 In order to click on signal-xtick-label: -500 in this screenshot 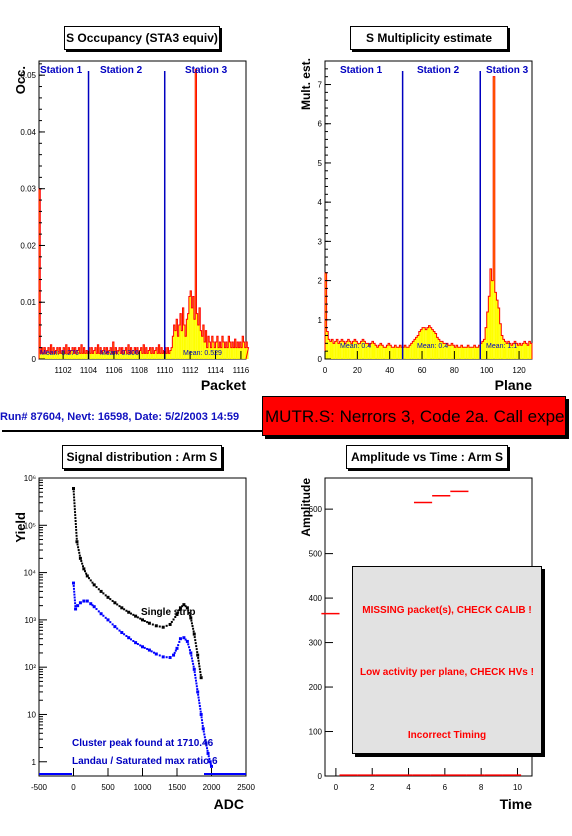, I will do `click(39, 787)`.